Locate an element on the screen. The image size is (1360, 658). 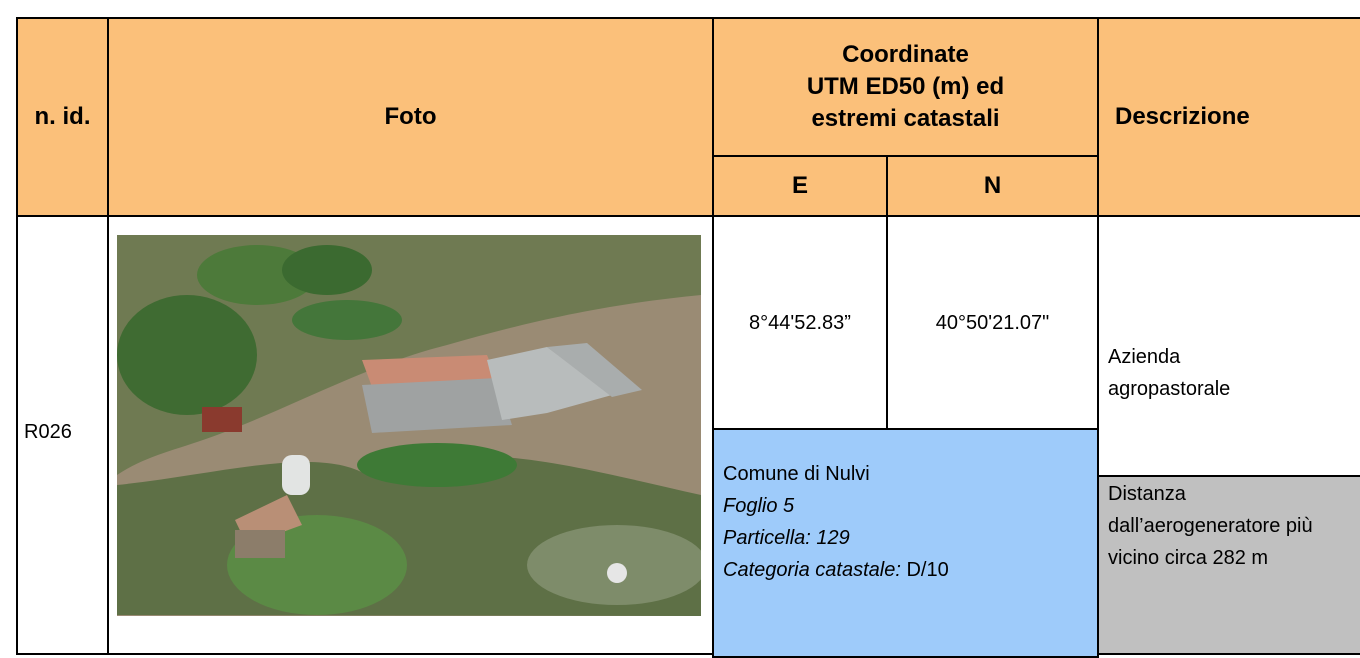
header-description-text: Descrizione is located at coordinates (1182, 116).